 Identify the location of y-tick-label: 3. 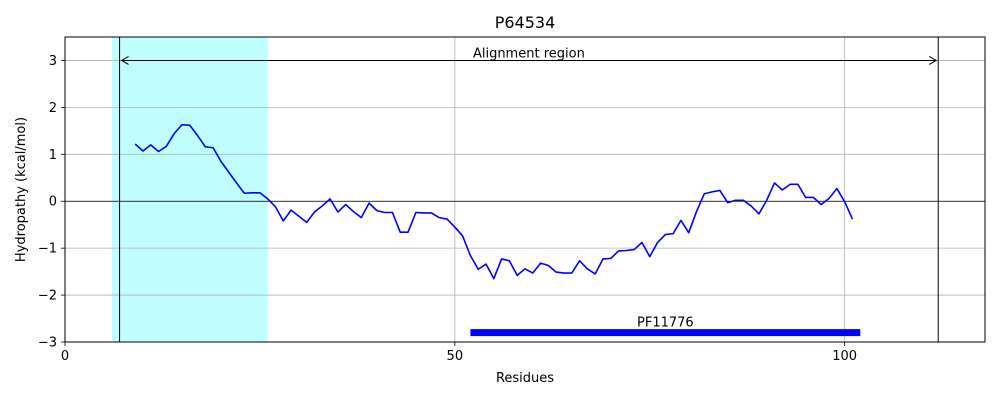
(53, 61).